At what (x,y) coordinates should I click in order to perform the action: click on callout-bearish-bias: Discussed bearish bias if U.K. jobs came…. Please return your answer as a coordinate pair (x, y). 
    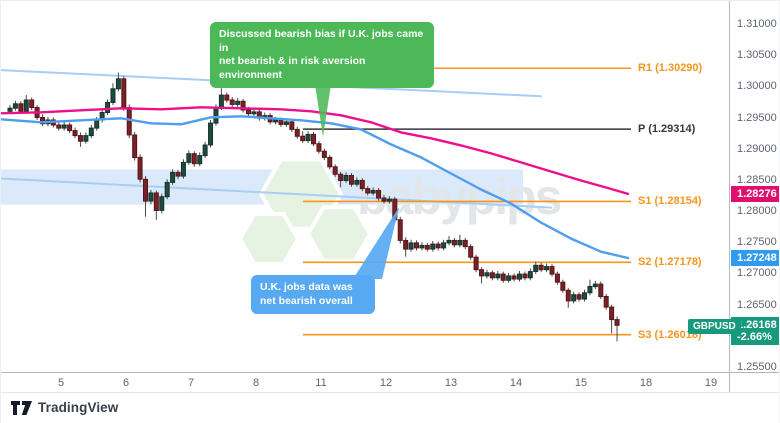
    Looking at the image, I should click on (322, 55).